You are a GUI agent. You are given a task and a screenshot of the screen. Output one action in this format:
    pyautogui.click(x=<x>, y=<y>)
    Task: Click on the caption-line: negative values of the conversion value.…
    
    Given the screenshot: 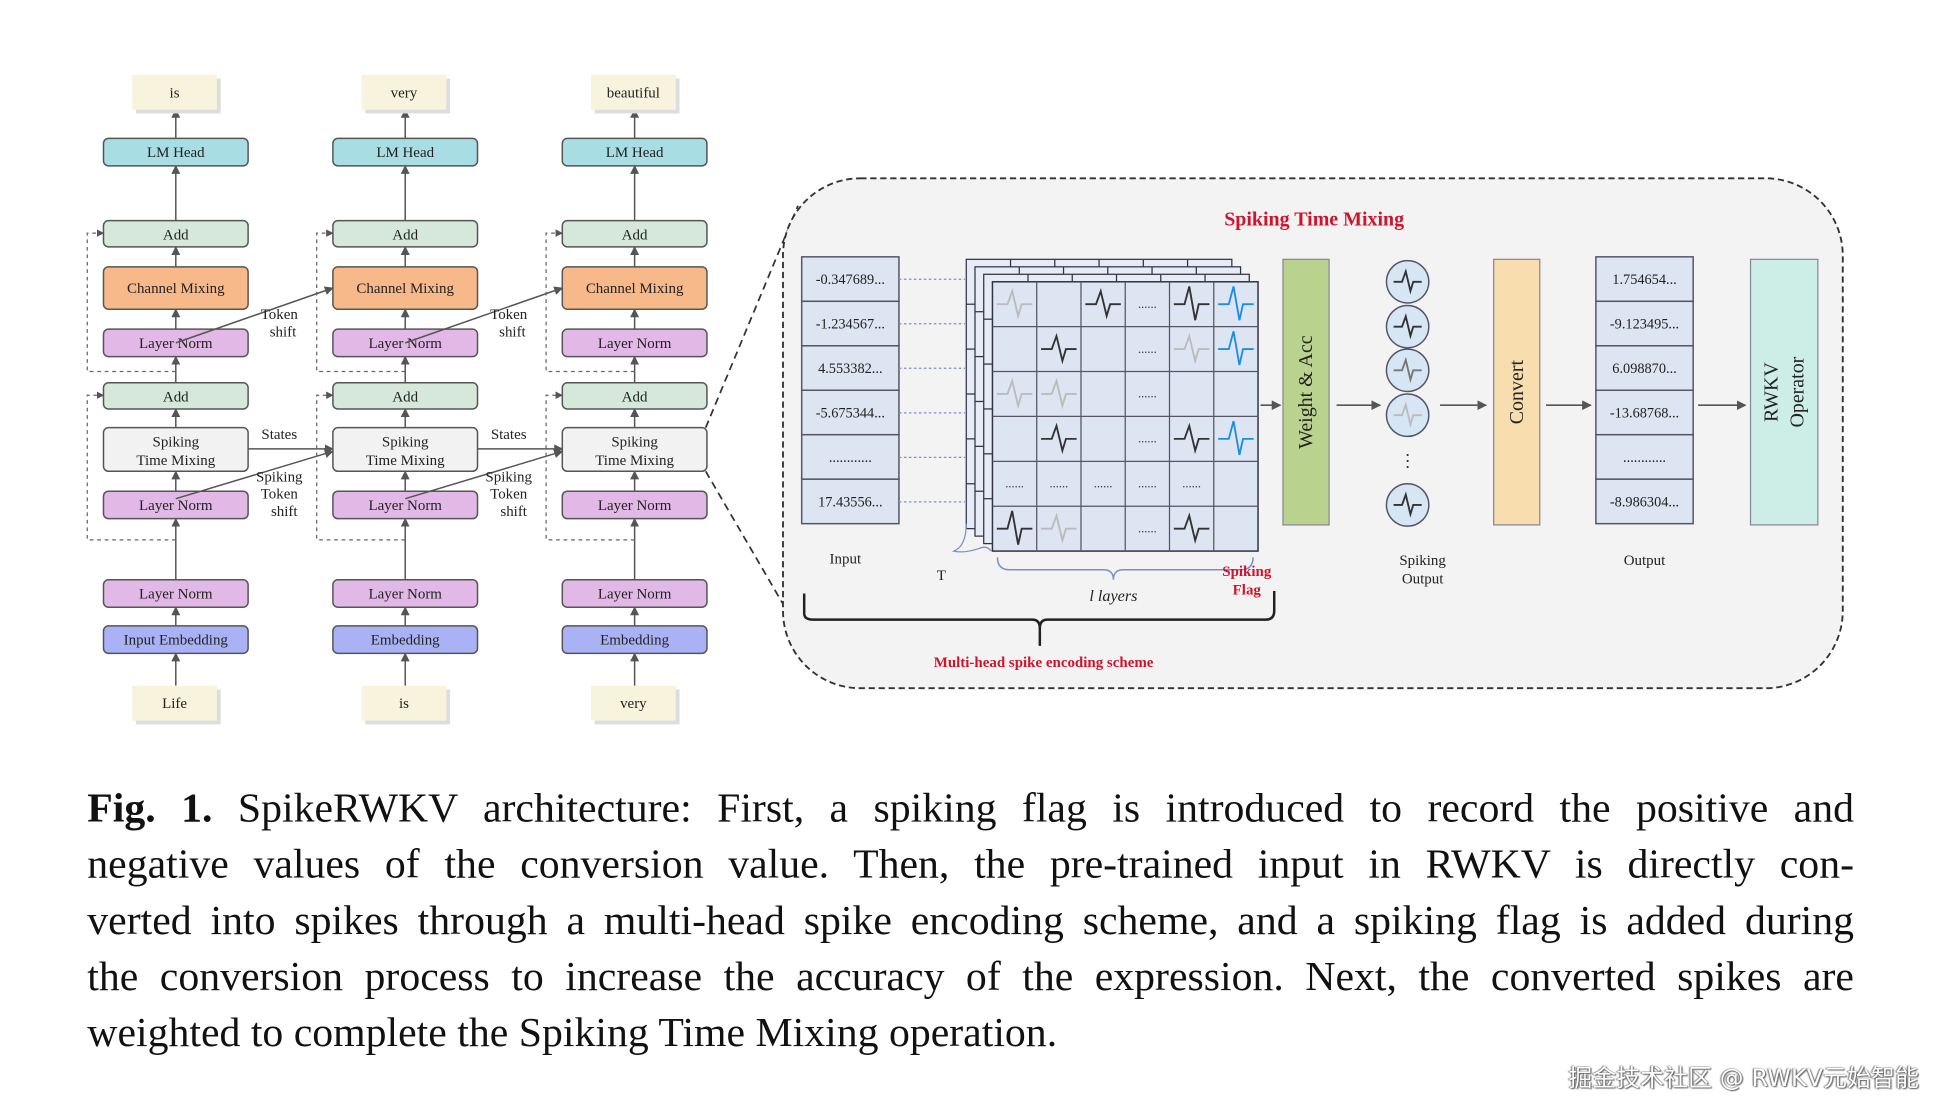 What is the action you would take?
    pyautogui.click(x=970, y=864)
    